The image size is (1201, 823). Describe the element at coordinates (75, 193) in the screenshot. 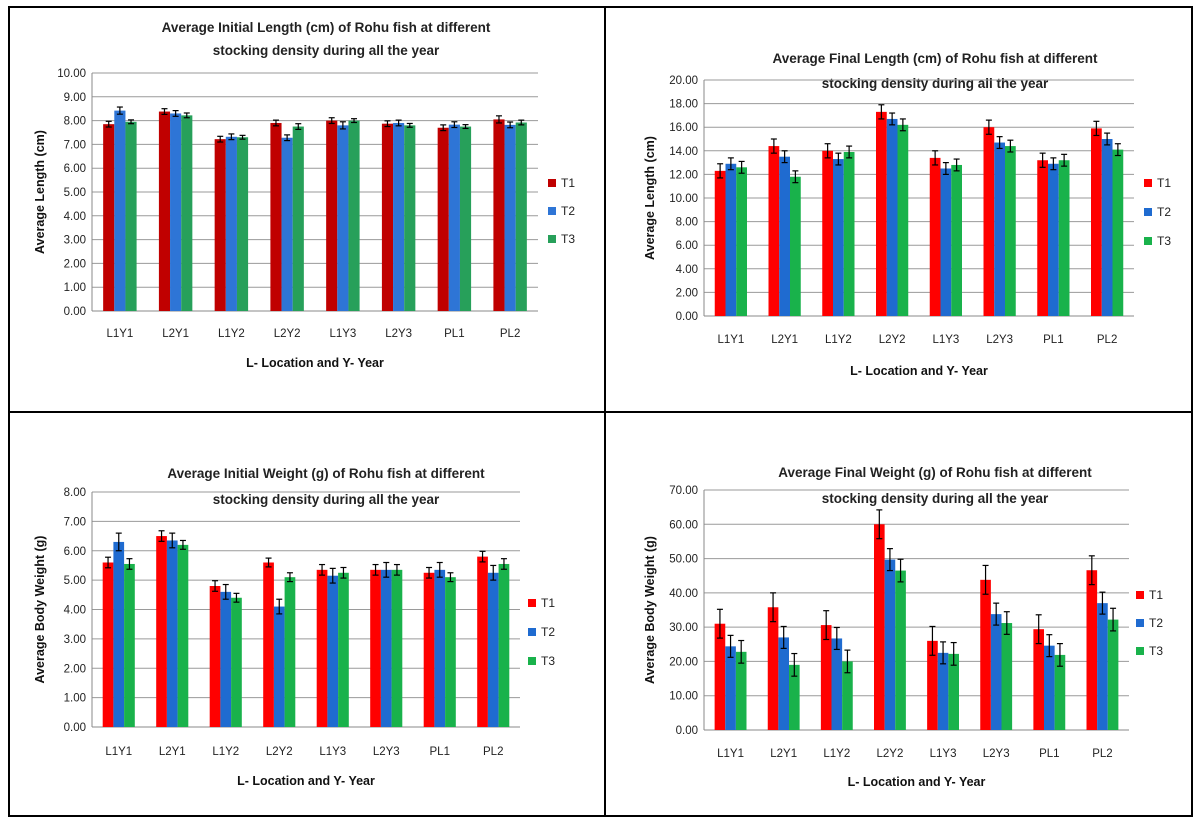

I see `y-tick-label: 5.00` at that location.